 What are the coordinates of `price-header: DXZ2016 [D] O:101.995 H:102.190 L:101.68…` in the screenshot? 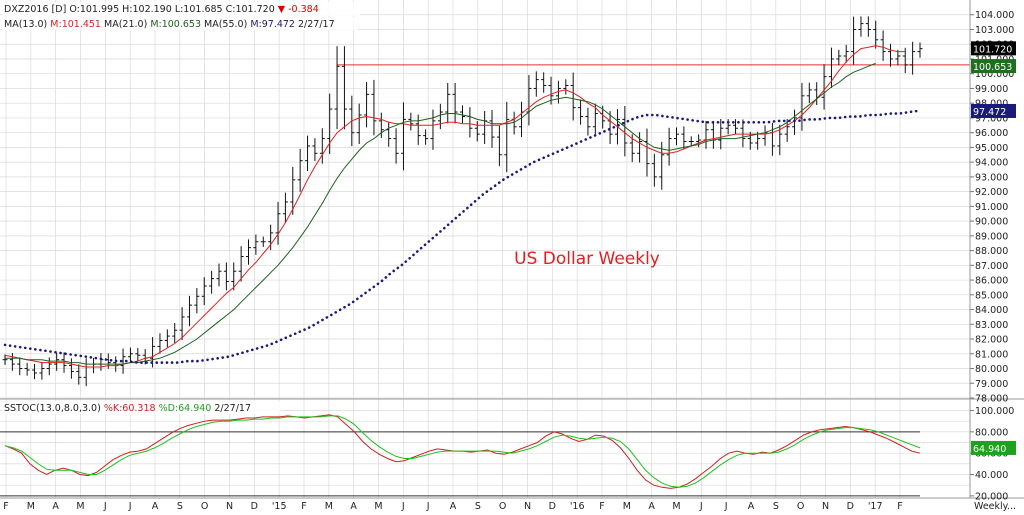 It's located at (161, 9).